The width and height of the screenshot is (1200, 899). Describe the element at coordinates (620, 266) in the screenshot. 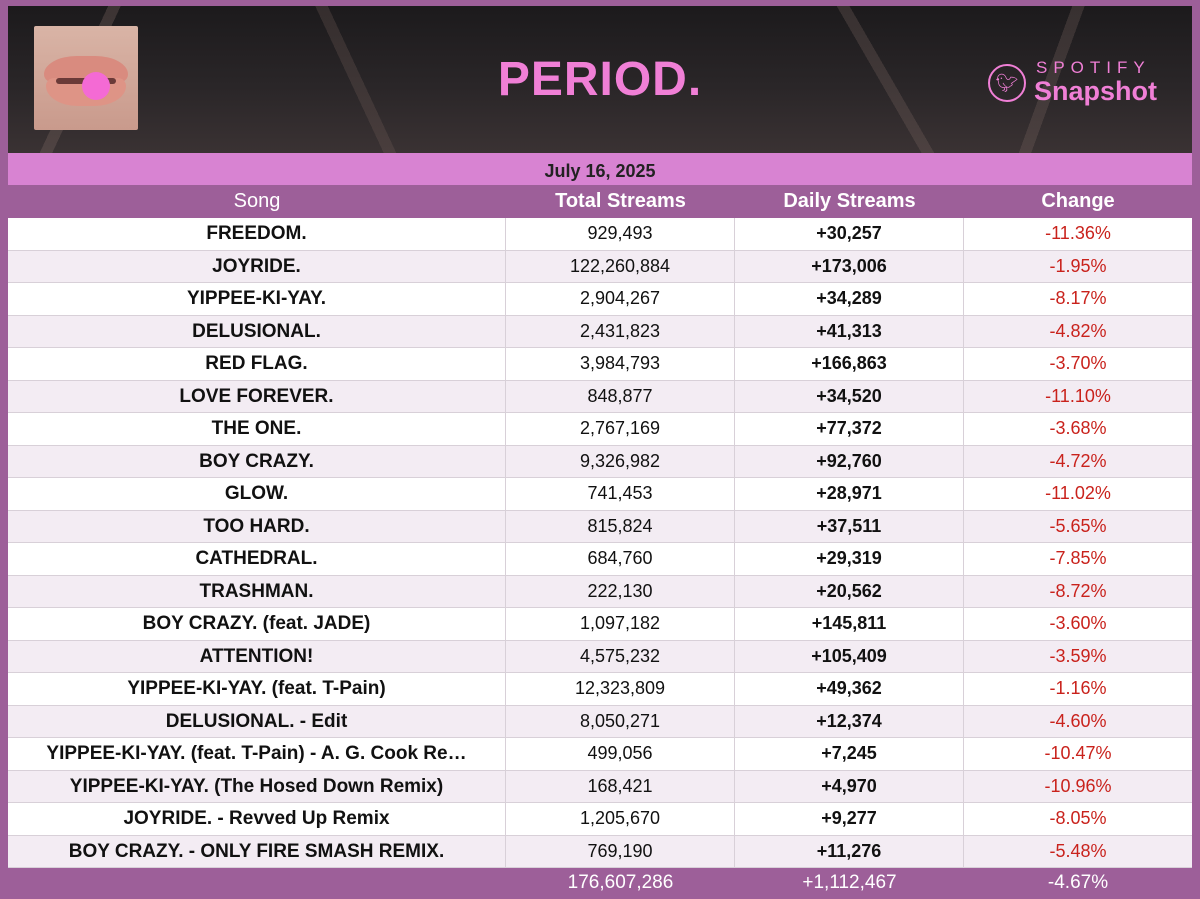

I see `total-streams-cell: 122,260,884` at that location.